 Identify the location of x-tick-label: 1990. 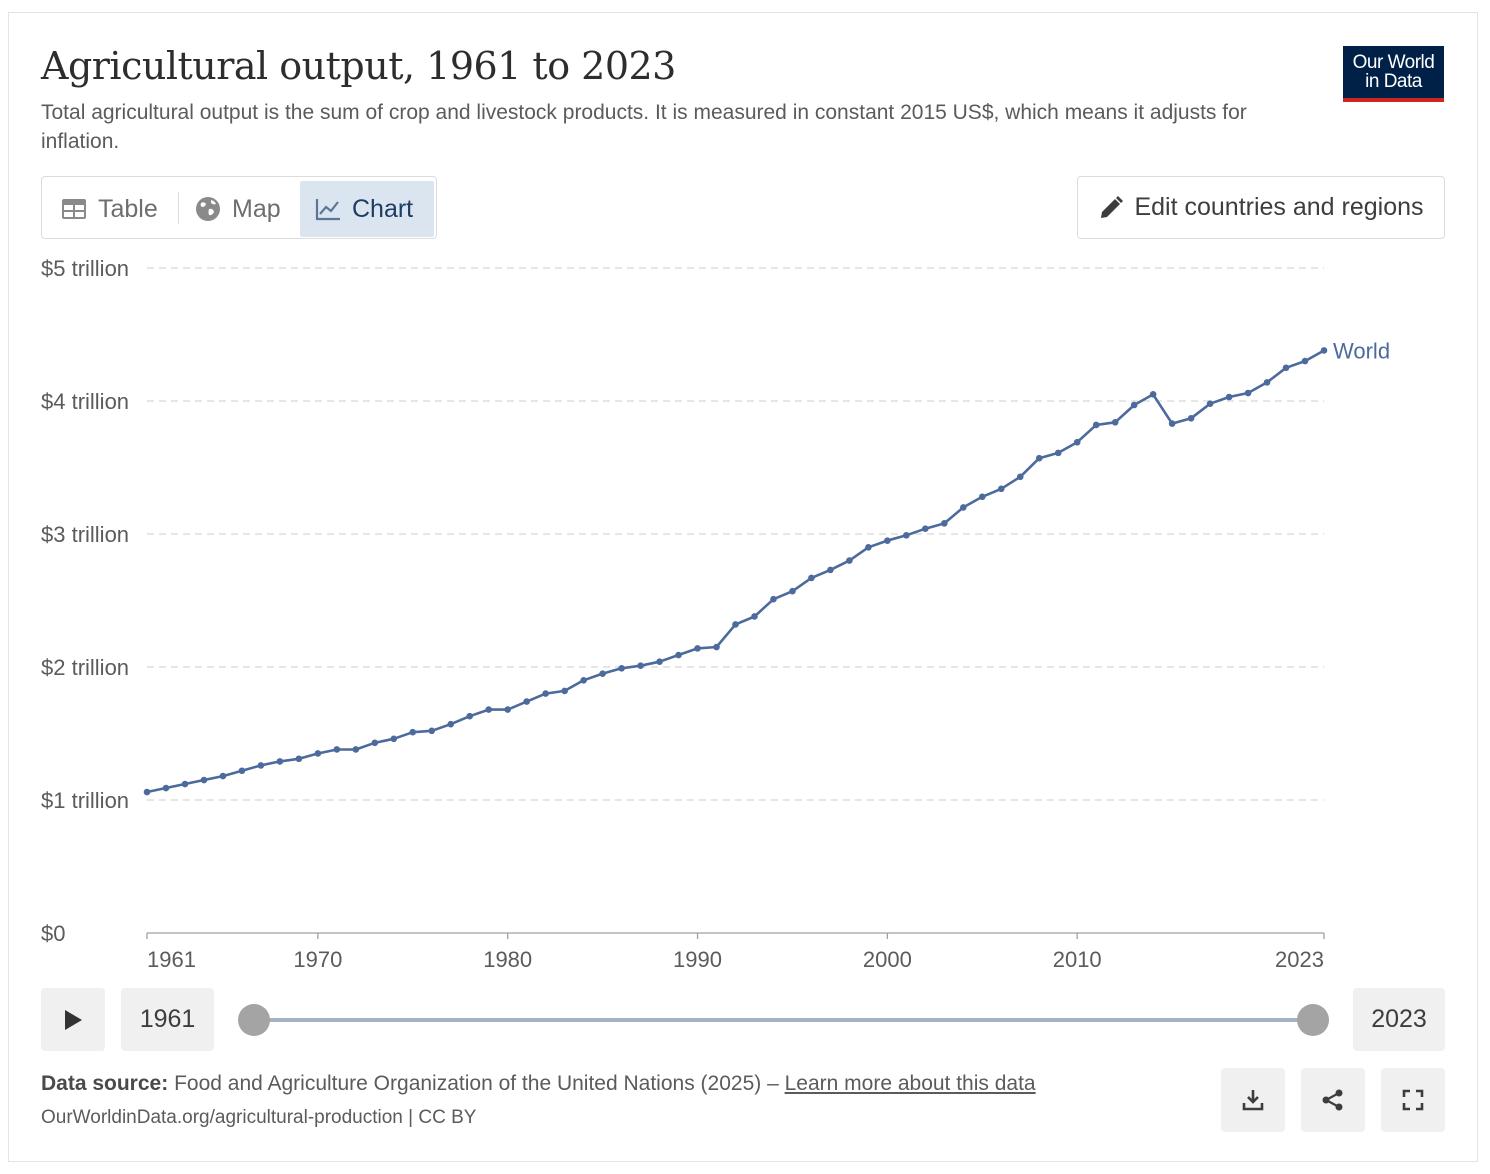
(697, 959).